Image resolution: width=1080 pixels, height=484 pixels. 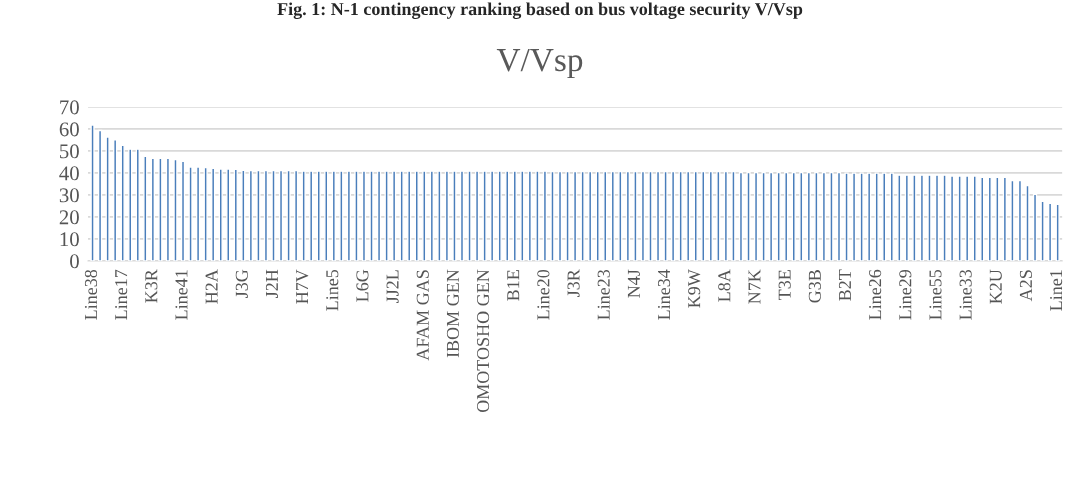 What do you see at coordinates (995, 286) in the screenshot?
I see `x-tick-label: K2U` at bounding box center [995, 286].